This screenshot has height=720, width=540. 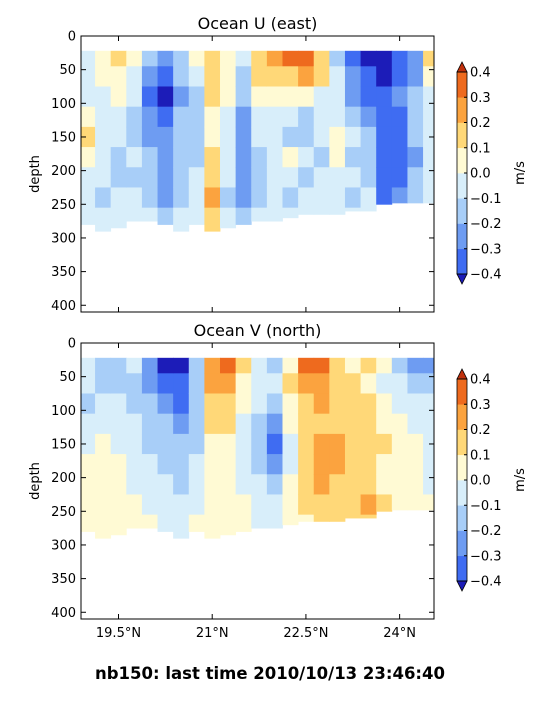 I want to click on colorbar-tick-label: −0.4, so click(x=486, y=275).